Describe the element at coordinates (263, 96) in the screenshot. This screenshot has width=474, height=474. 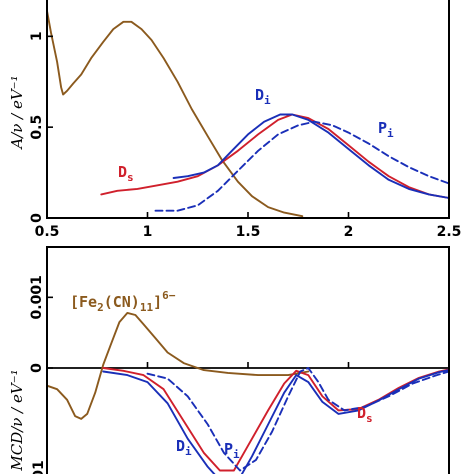
I see `top-label-di: Di` at that location.